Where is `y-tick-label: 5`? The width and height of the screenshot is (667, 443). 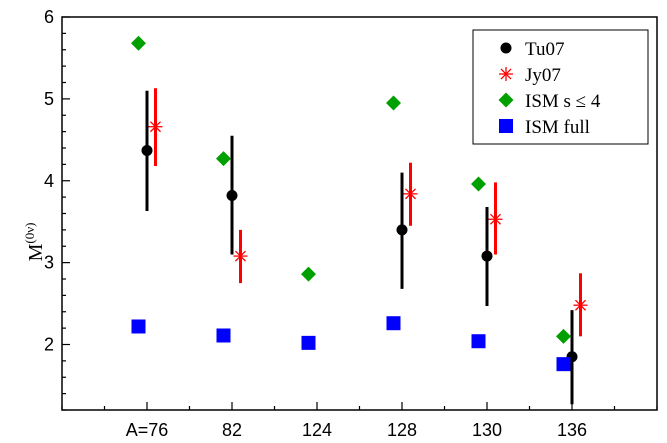
y-tick-label: 5 is located at coordinates (49, 99).